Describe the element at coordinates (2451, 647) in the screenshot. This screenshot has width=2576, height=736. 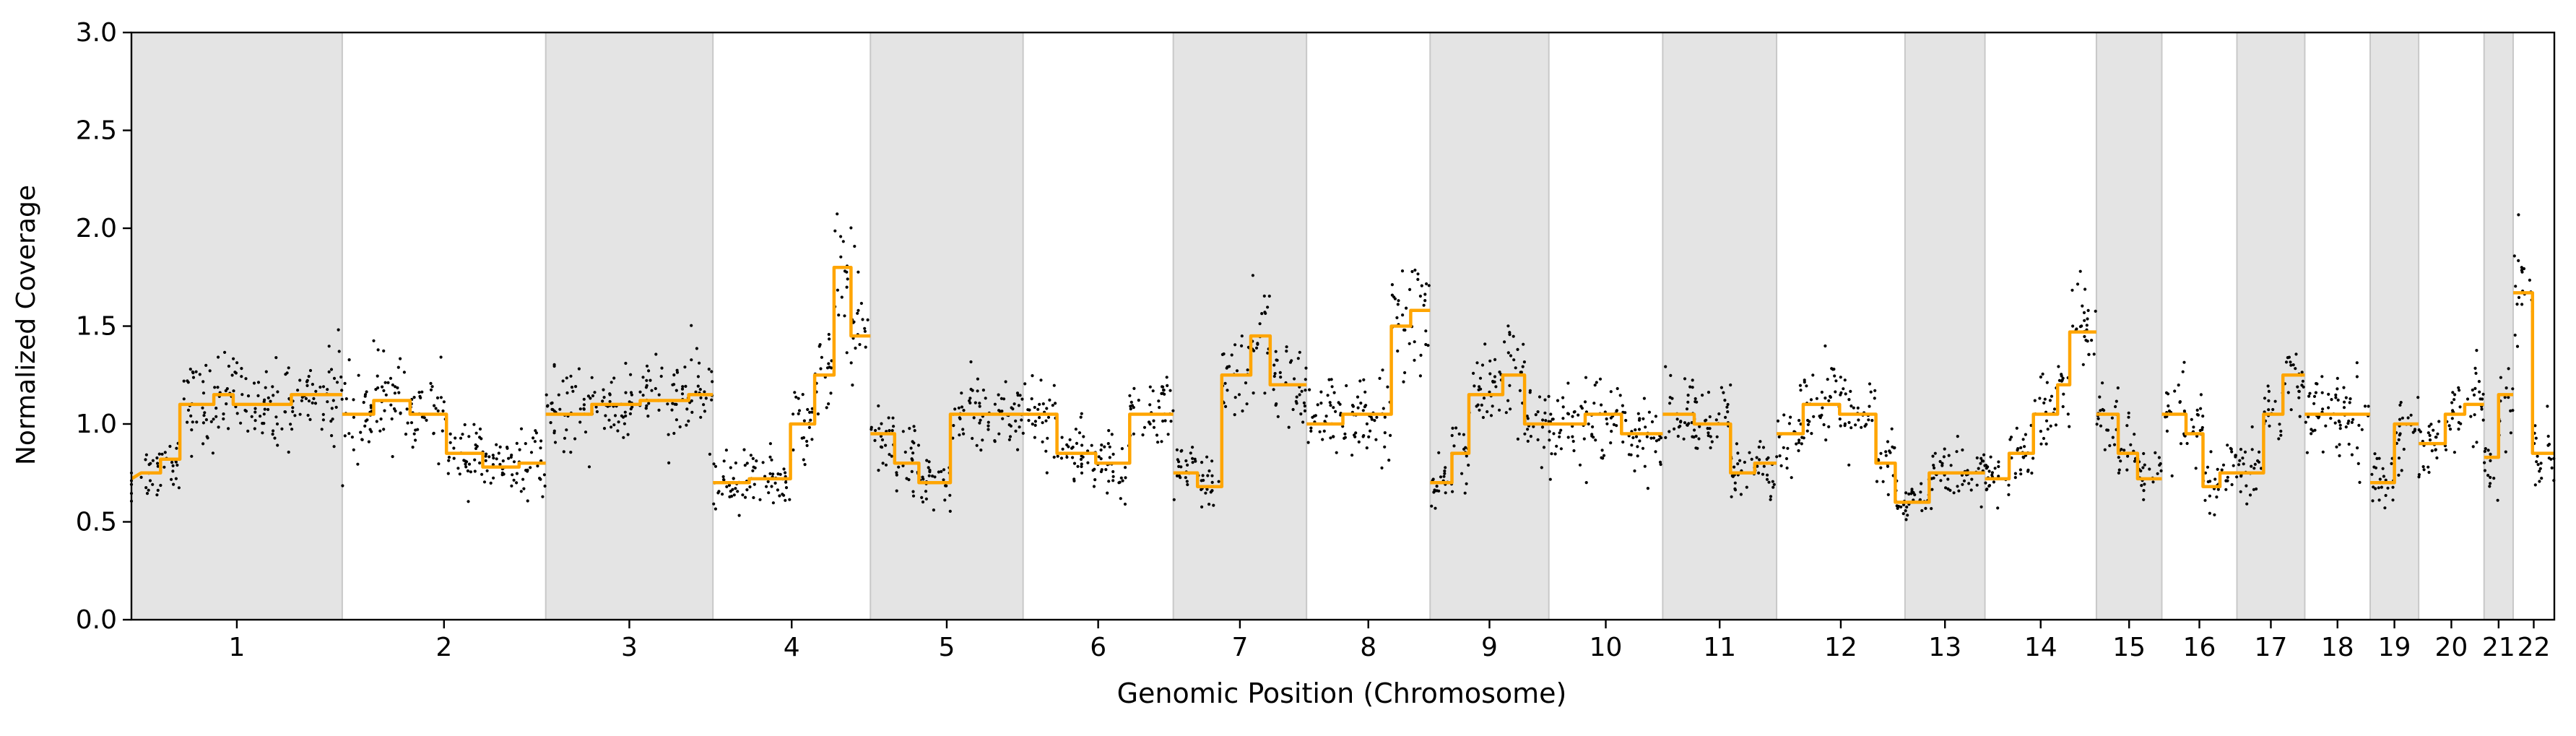
I see `x-tick-label: 20` at that location.